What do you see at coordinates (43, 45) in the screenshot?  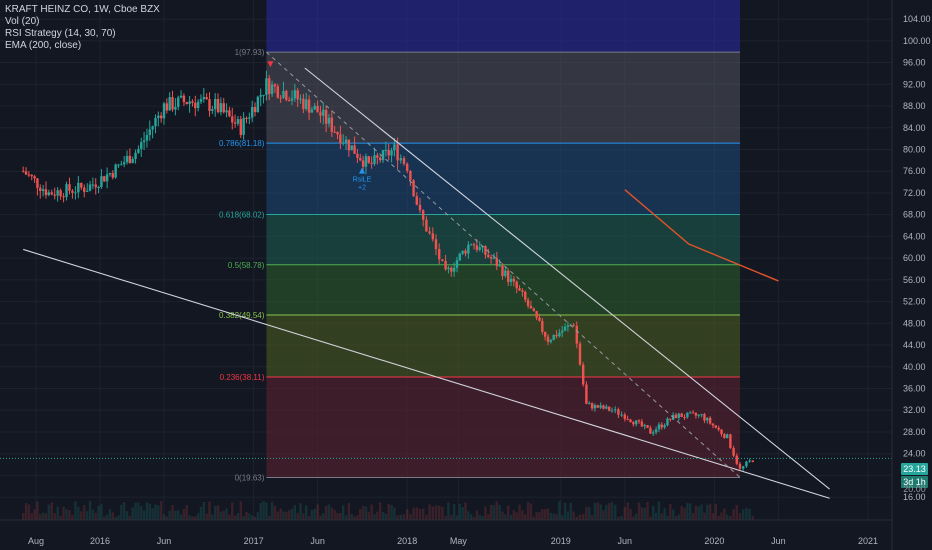 I see `legend-ema: EMA (200, close)` at bounding box center [43, 45].